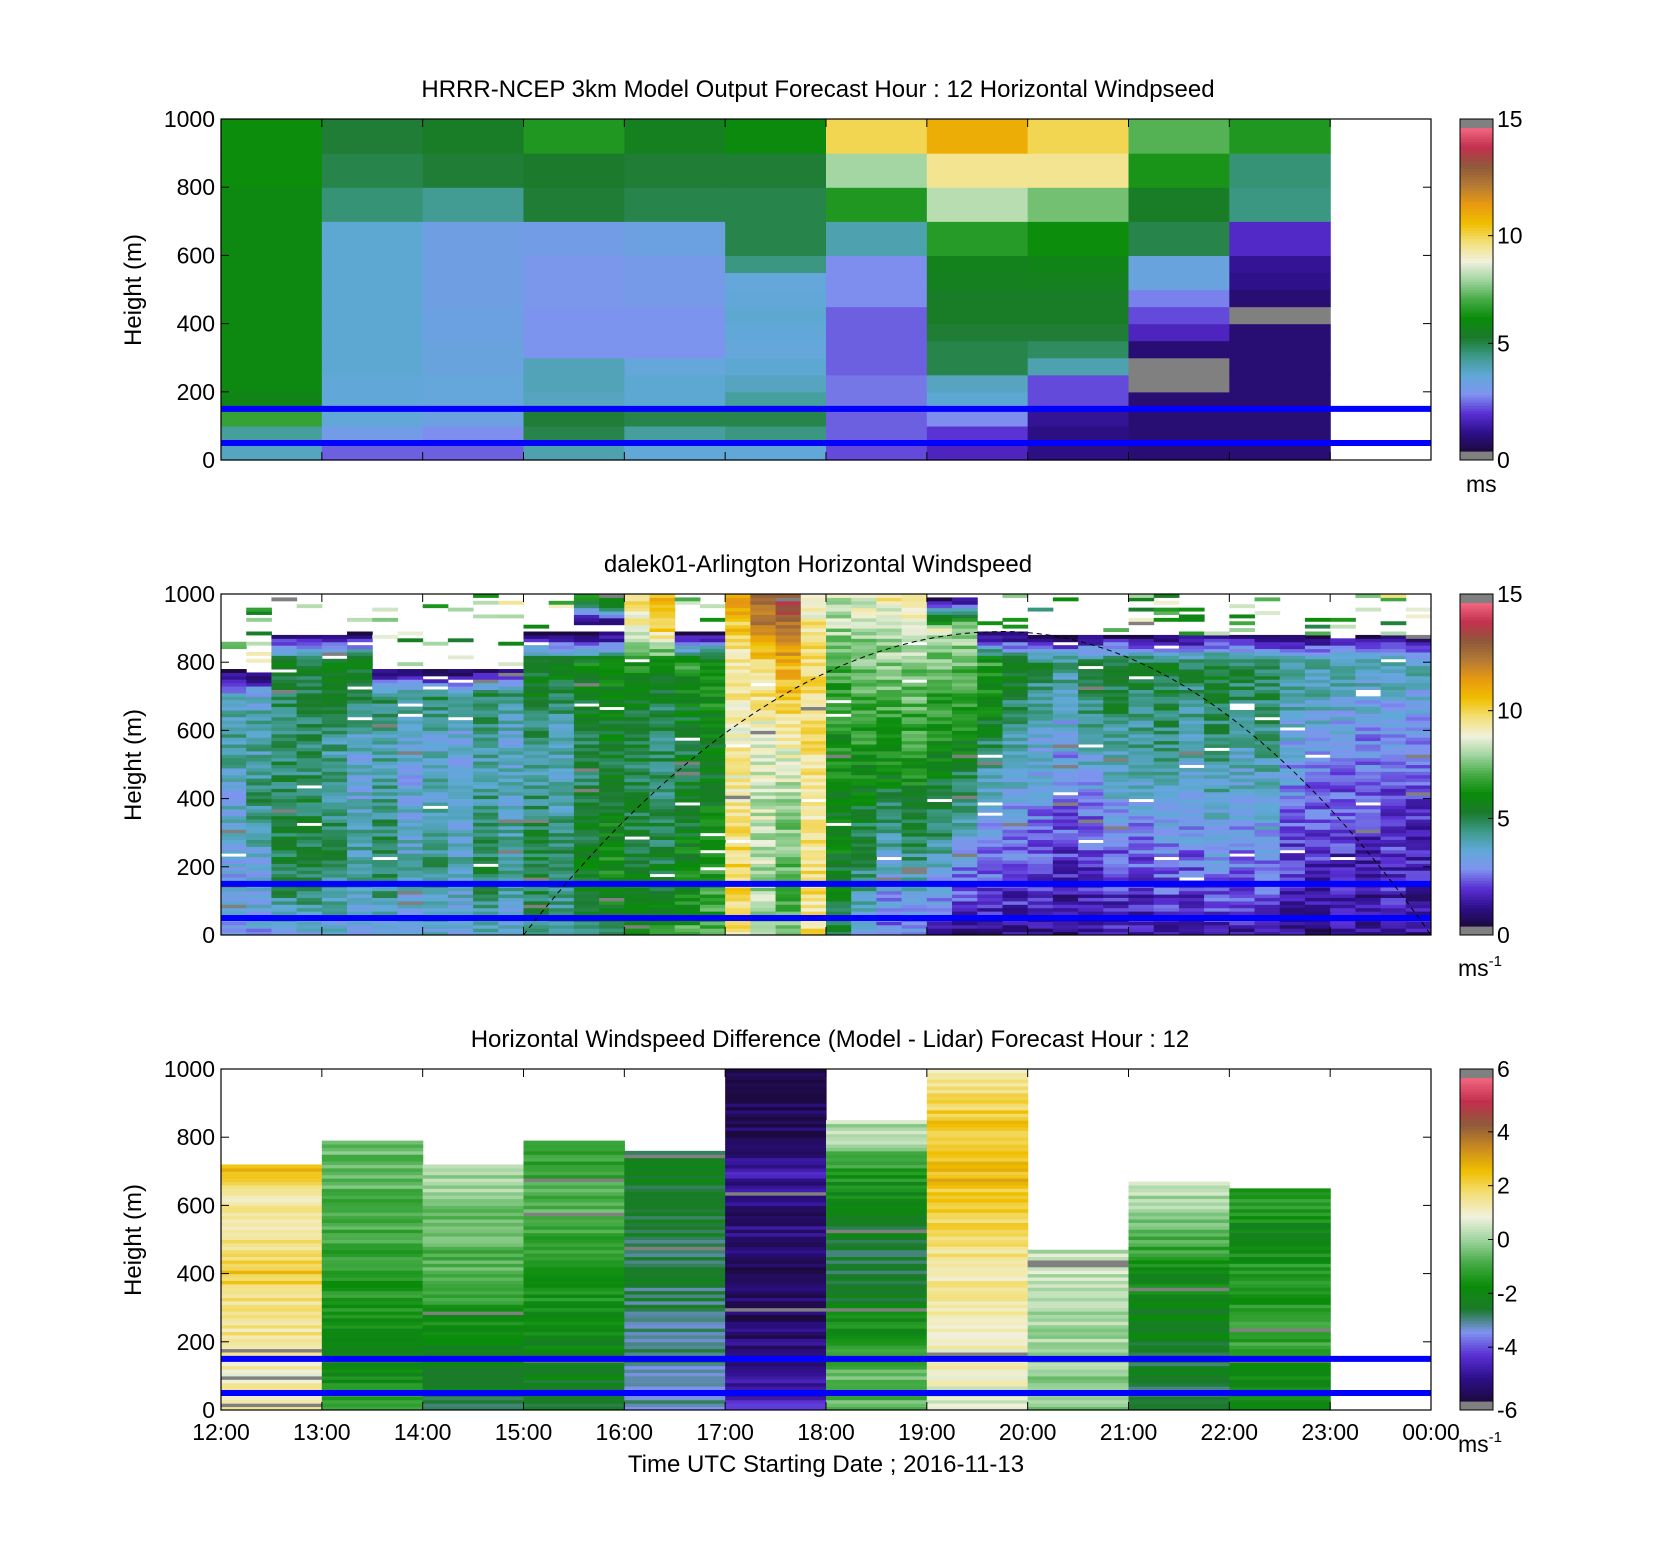 The image size is (1680, 1561). I want to click on y-tick-label: 800, so click(196, 662).